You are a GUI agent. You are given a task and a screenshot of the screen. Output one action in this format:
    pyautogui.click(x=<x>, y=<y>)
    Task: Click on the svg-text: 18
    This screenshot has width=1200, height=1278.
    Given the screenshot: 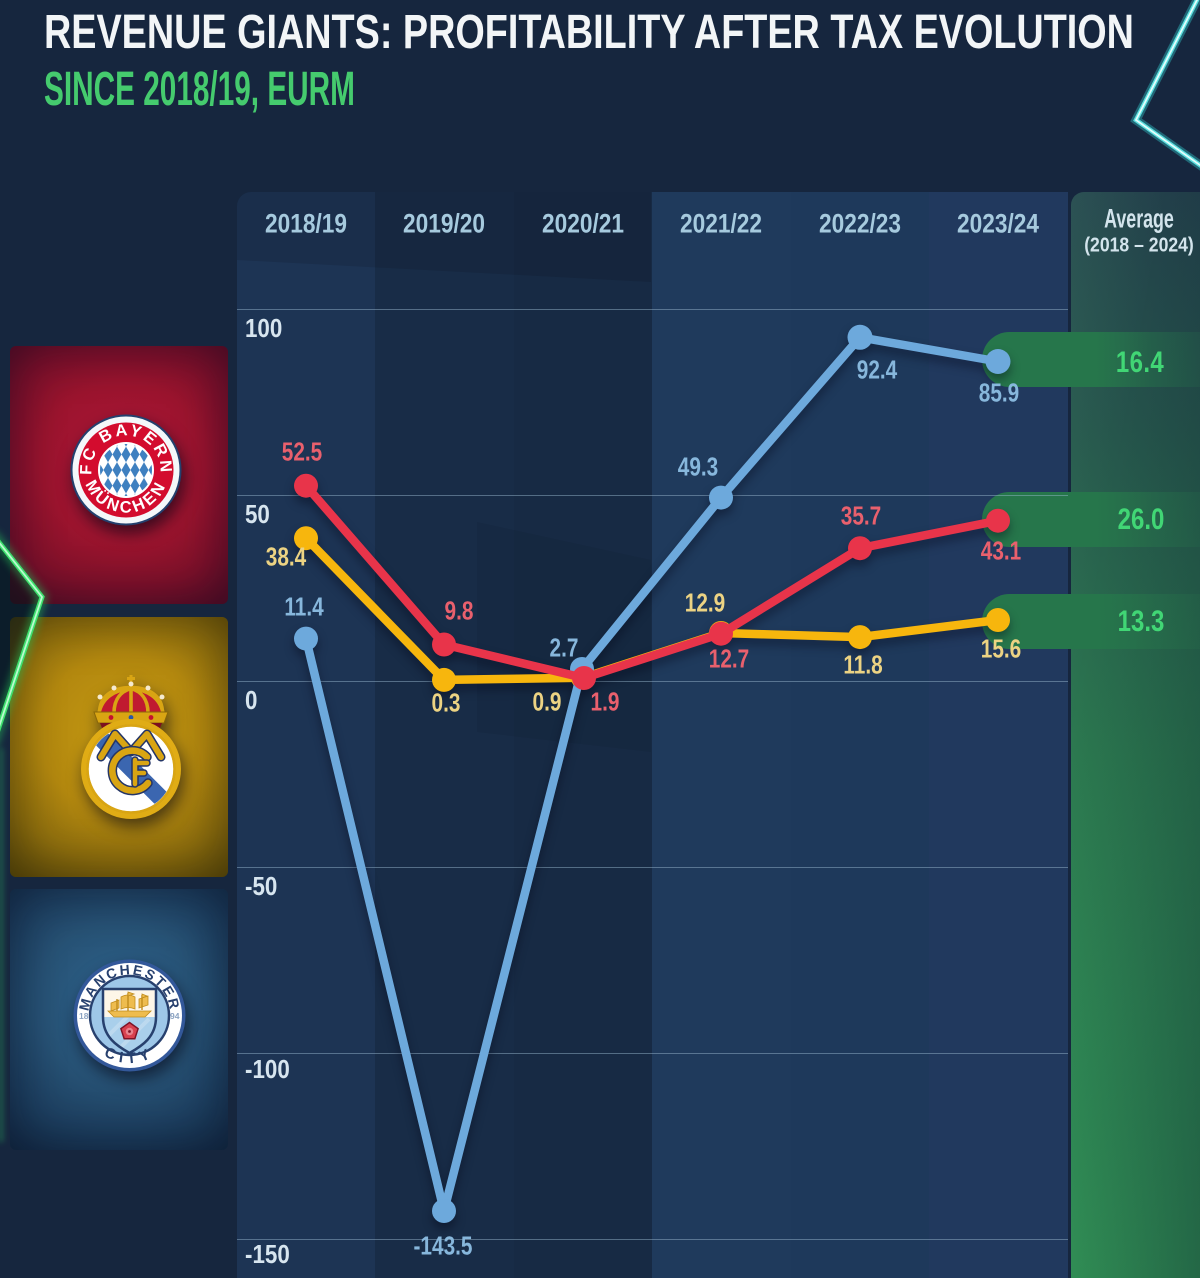 What is the action you would take?
    pyautogui.click(x=84, y=1016)
    